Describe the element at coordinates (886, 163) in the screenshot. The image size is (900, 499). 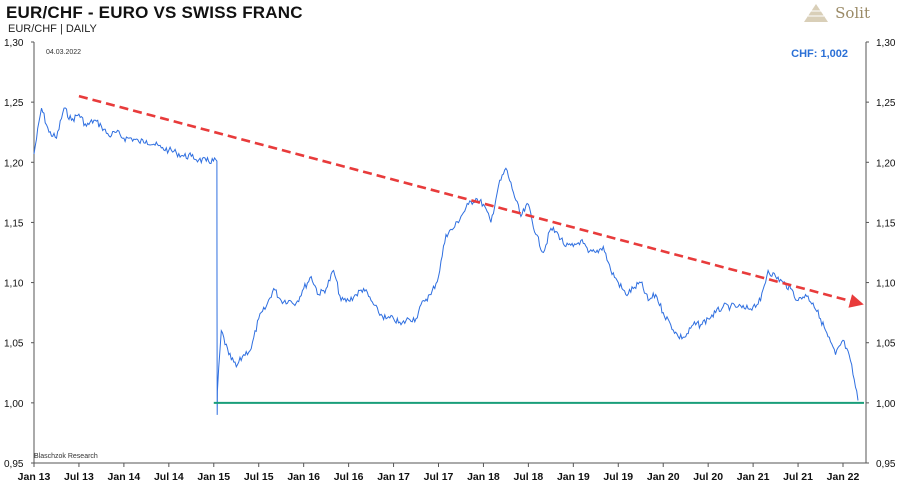
I see `y-tick-label-right: 1,20` at that location.